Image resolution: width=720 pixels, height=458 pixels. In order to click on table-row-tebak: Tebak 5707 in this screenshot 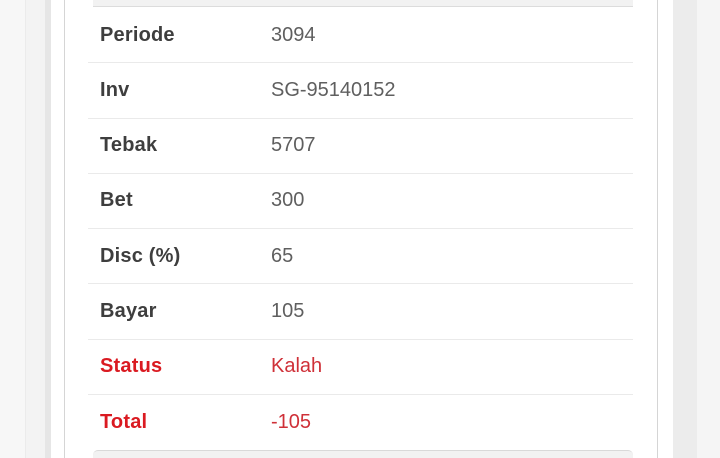, I will do `click(360, 146)`.